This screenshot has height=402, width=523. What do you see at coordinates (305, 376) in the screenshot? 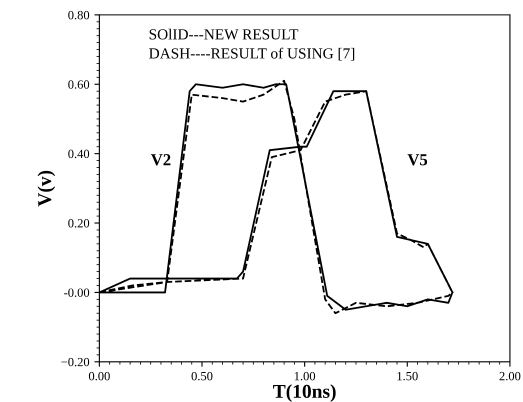
I see `x-tick-label: 1.00` at bounding box center [305, 376].